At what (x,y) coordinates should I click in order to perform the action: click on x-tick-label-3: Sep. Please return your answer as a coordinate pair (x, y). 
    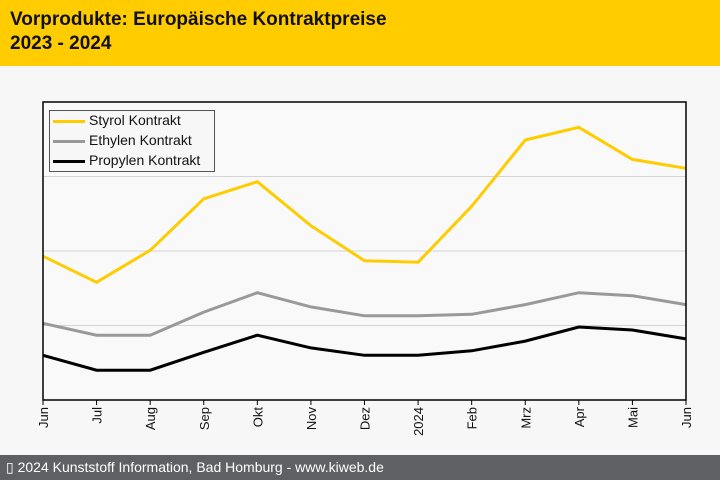
    Looking at the image, I should click on (204, 418).